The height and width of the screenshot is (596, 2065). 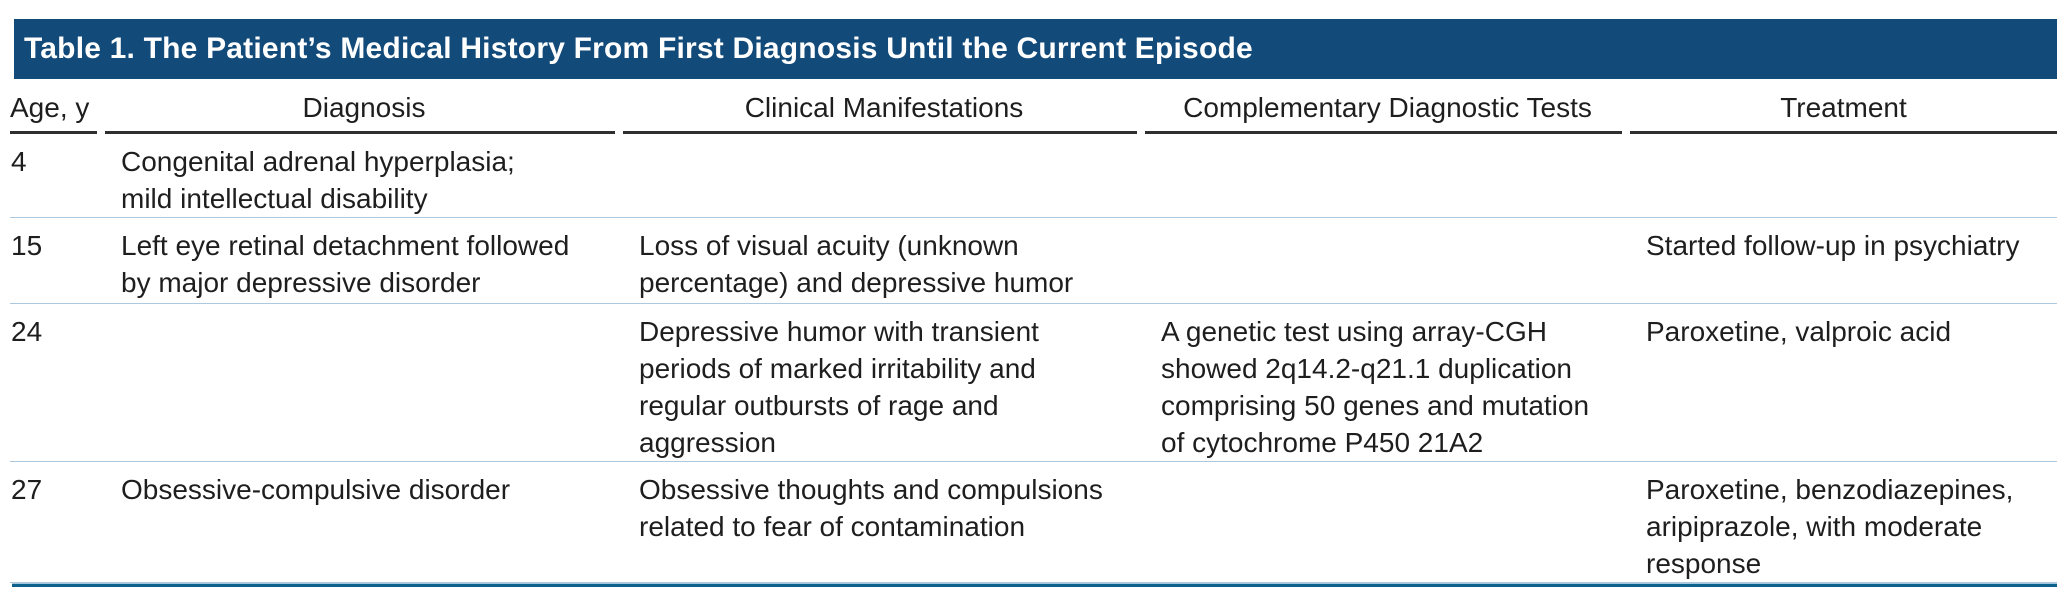 What do you see at coordinates (316, 489) in the screenshot?
I see `cell-diagnosis: Obsessive-compulsive disorder` at bounding box center [316, 489].